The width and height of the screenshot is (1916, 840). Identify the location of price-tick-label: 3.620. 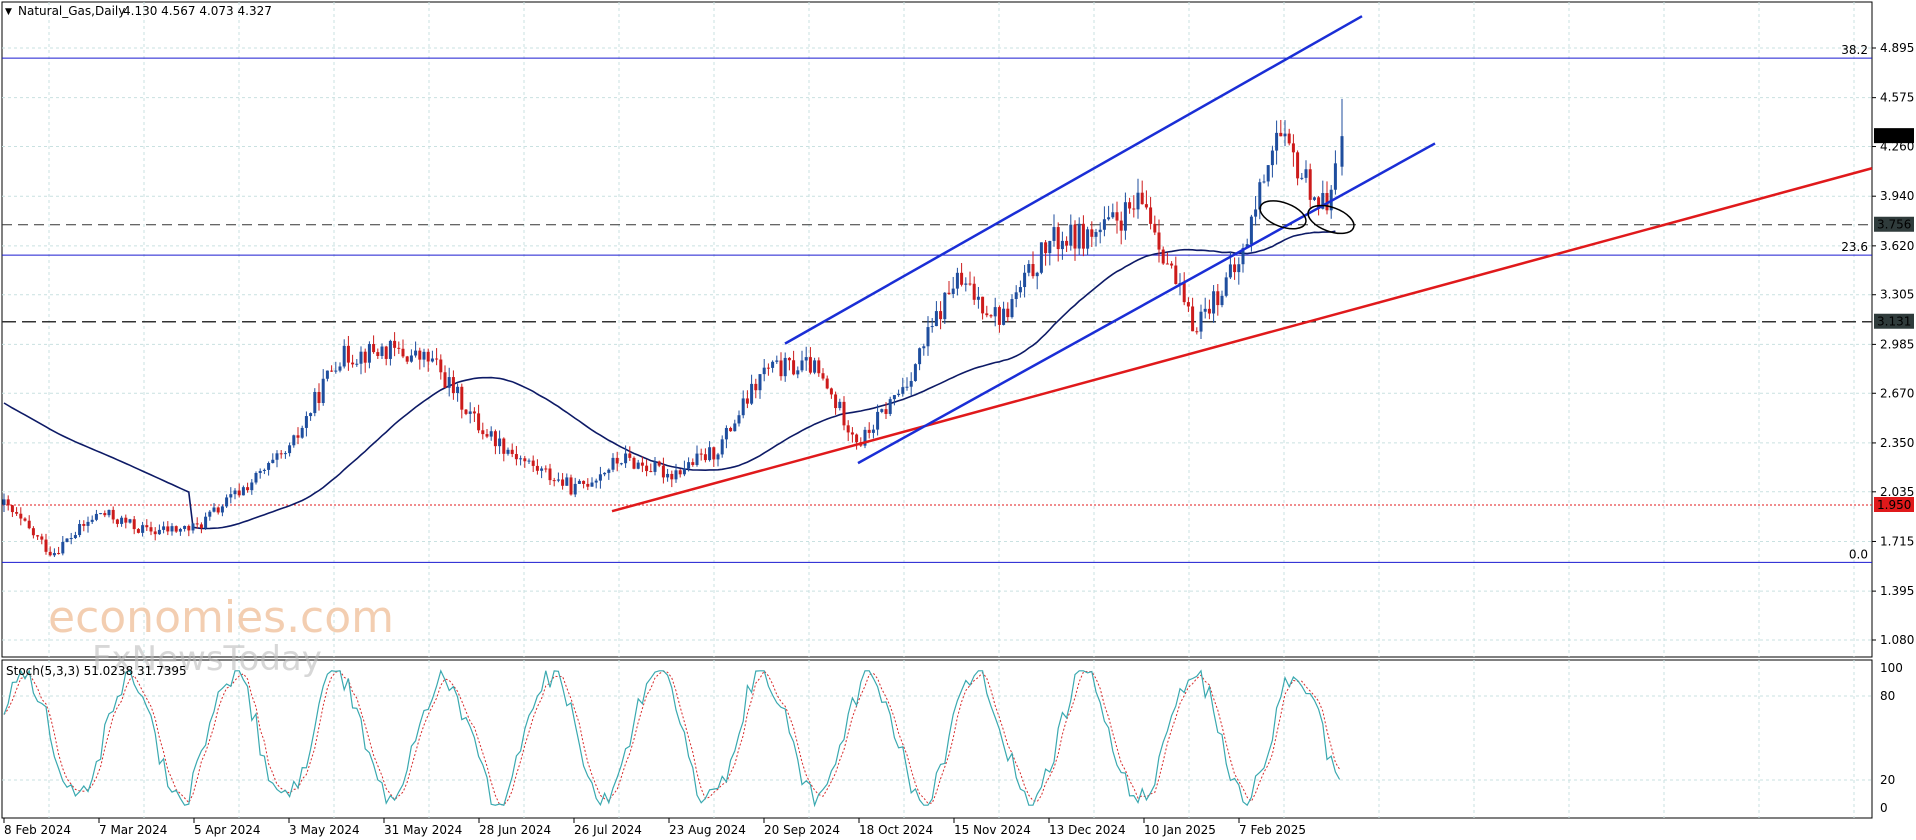
(1897, 246).